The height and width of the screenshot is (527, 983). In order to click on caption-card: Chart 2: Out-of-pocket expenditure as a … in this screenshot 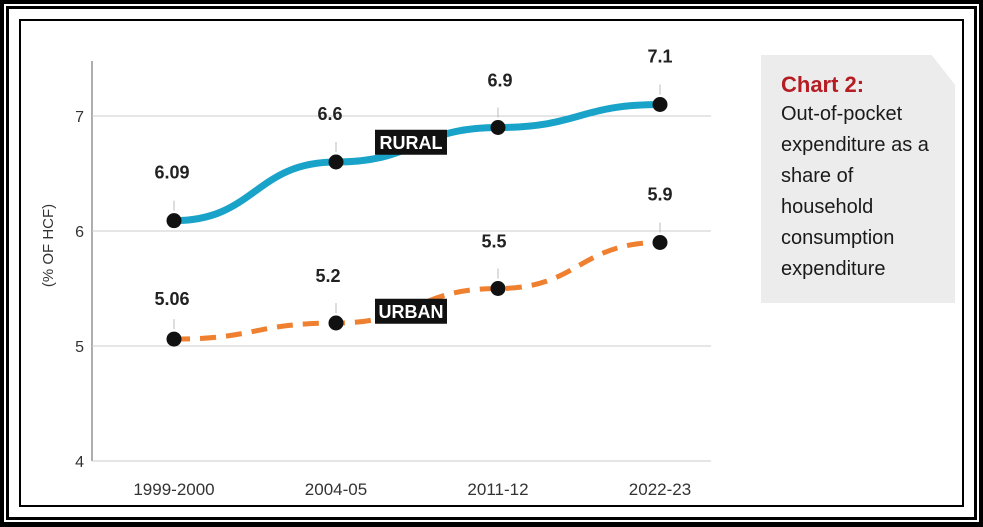, I will do `click(858, 179)`.